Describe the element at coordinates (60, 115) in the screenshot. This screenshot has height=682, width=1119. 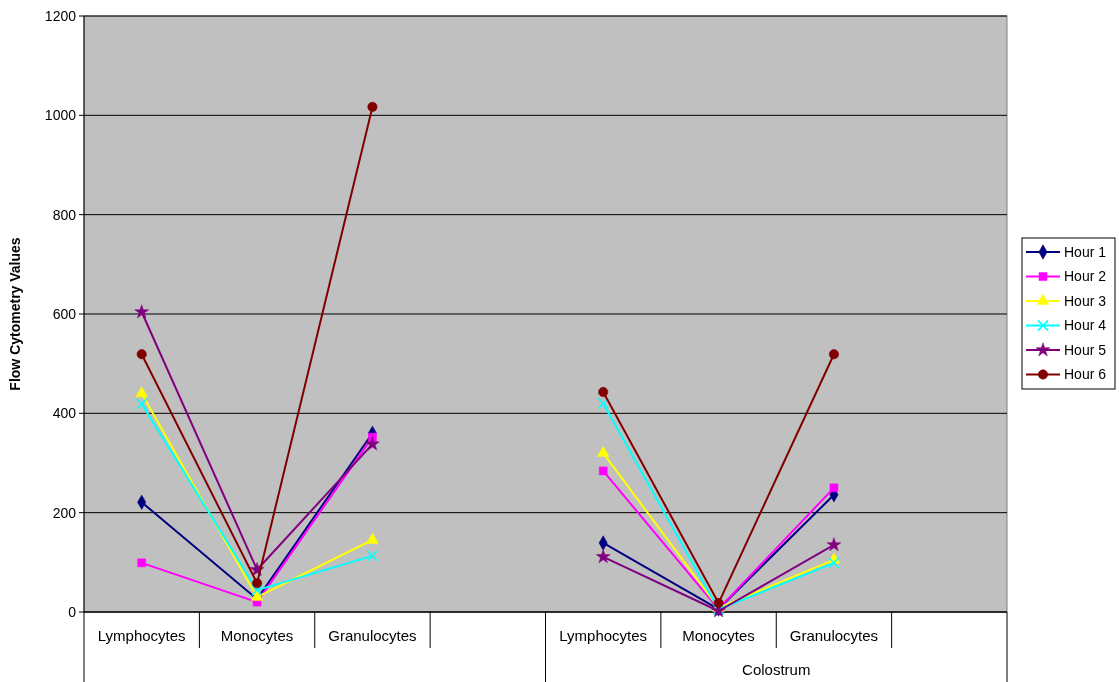
I see `y-tick-label: 1000` at that location.